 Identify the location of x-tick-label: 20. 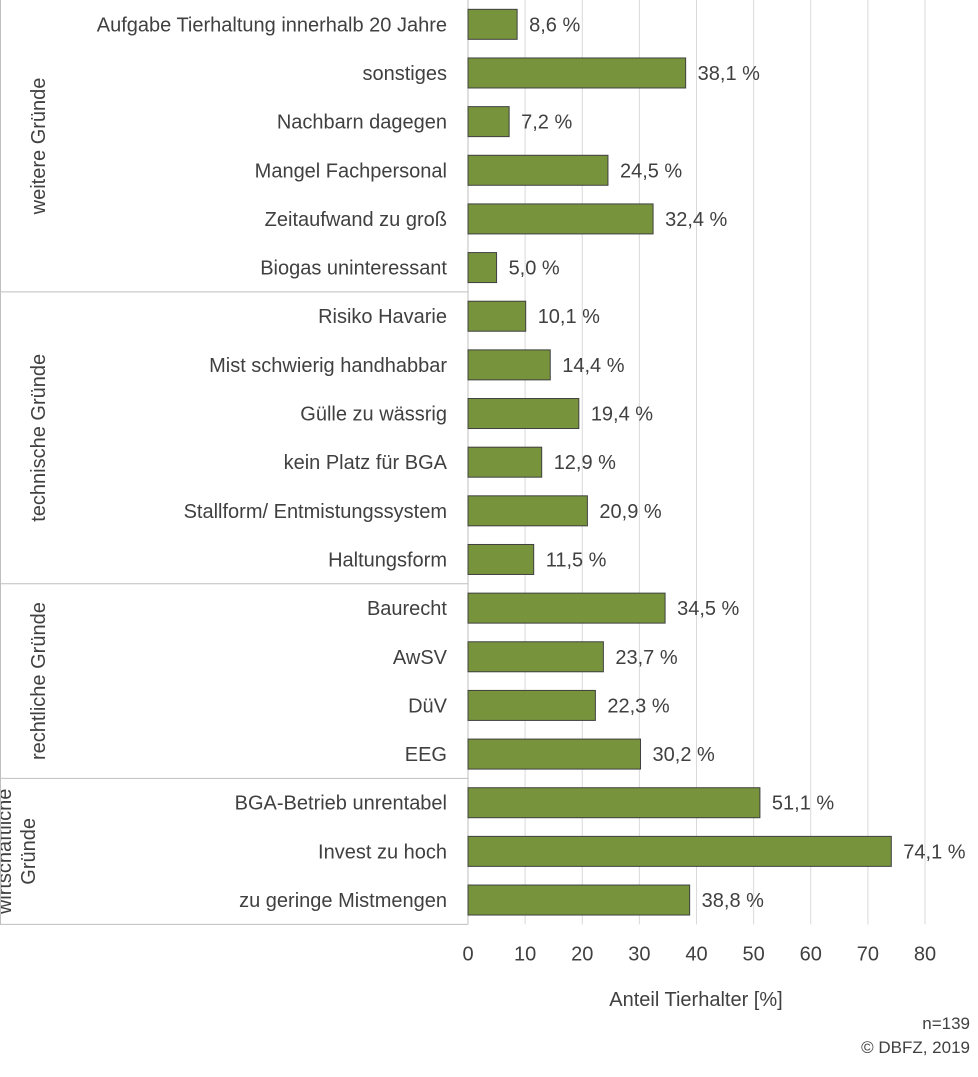
(582, 954).